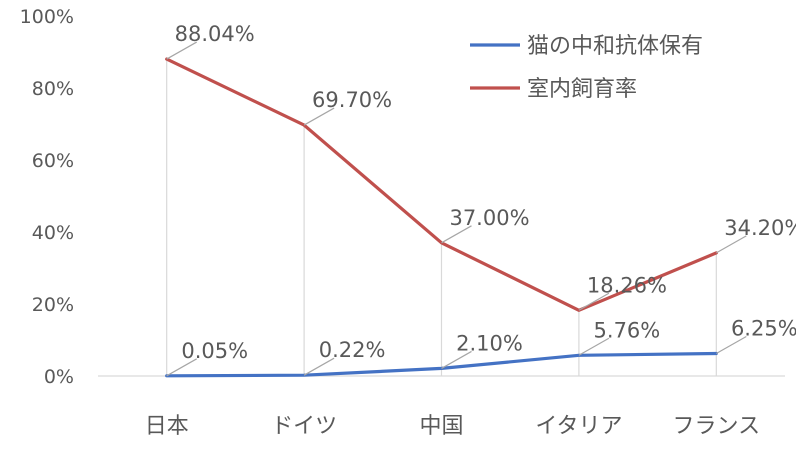  I want to click on legend-label: 室内飼育率, so click(582, 89).